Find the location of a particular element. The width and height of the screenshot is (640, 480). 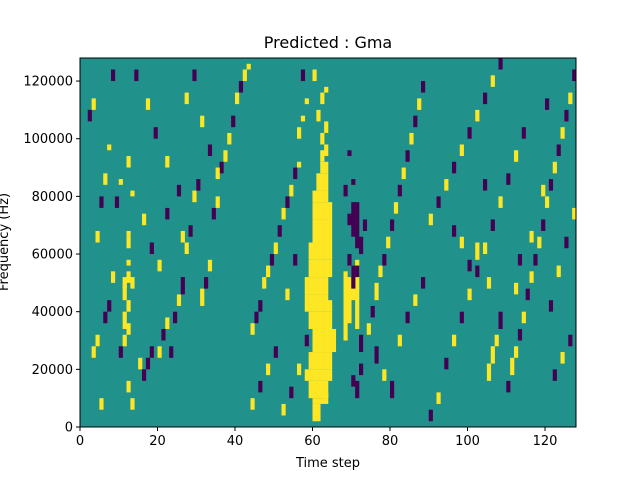

y-tick-label: 80000 is located at coordinates (52, 197).